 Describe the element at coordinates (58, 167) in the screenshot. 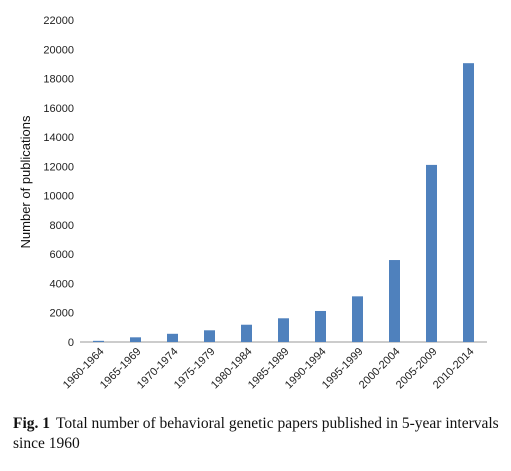

I see `y-tick-label: 12000` at that location.